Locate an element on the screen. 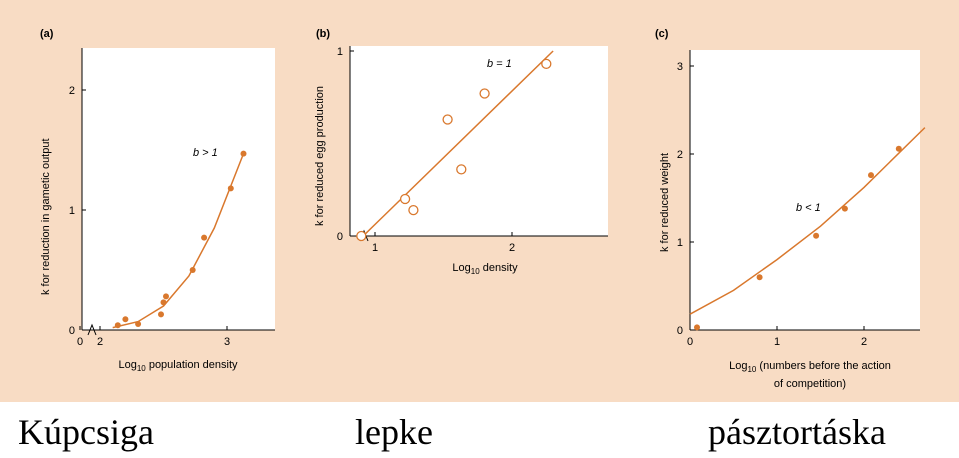 The width and height of the screenshot is (959, 458). panel-c-plot-area is located at coordinates (805, 190).